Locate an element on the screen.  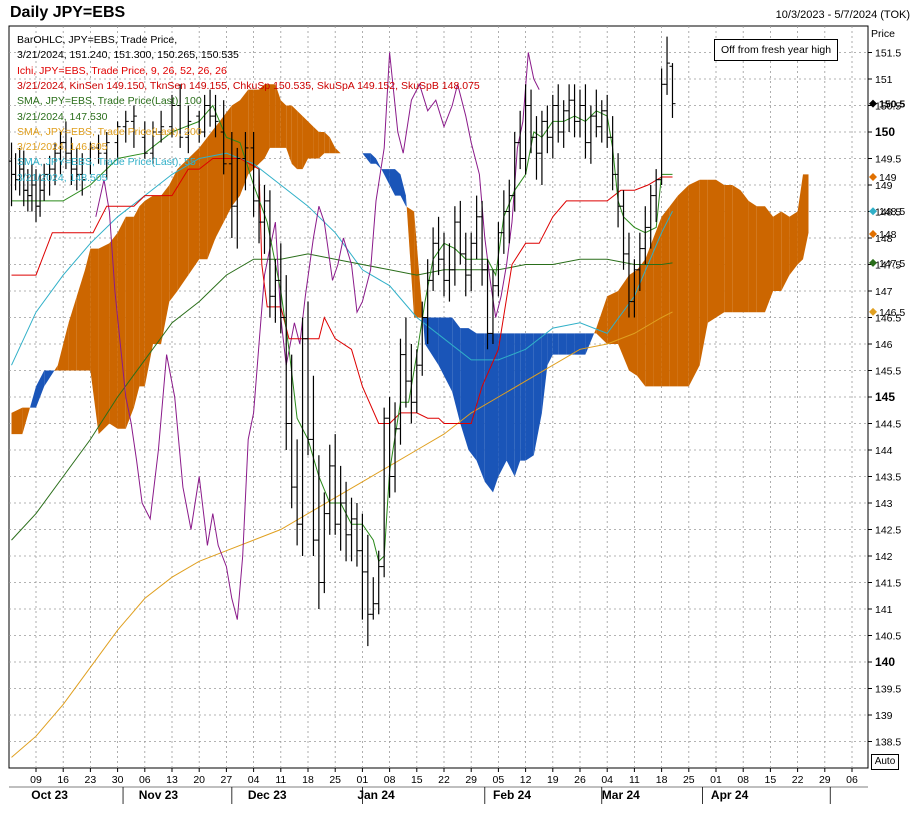
x-tick-label: 06 is located at coordinates (145, 780).